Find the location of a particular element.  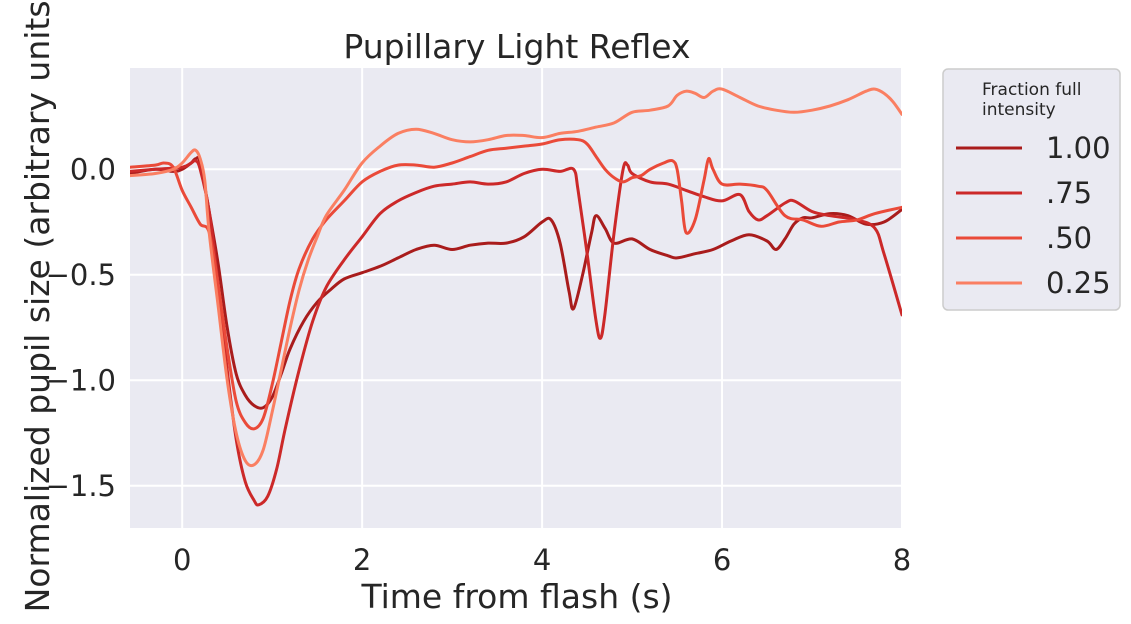

y-tick-label: 0.0 is located at coordinates (93, 169).